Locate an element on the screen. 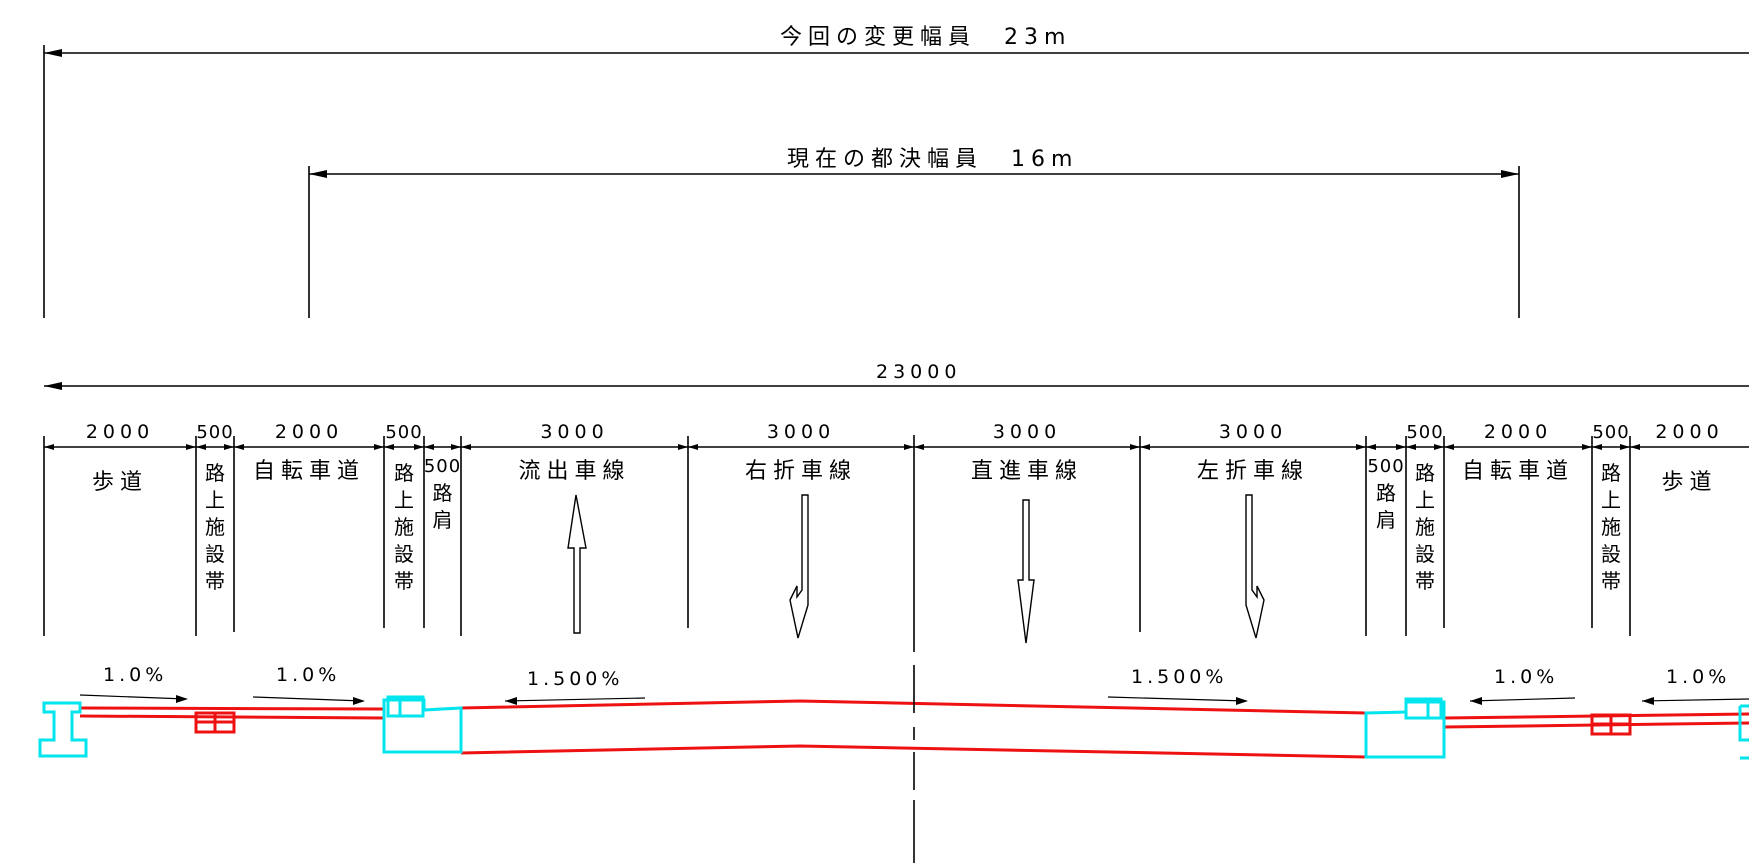 This screenshot has height=863, width=1749. segment-name: 直進車線 is located at coordinates (1027, 471).